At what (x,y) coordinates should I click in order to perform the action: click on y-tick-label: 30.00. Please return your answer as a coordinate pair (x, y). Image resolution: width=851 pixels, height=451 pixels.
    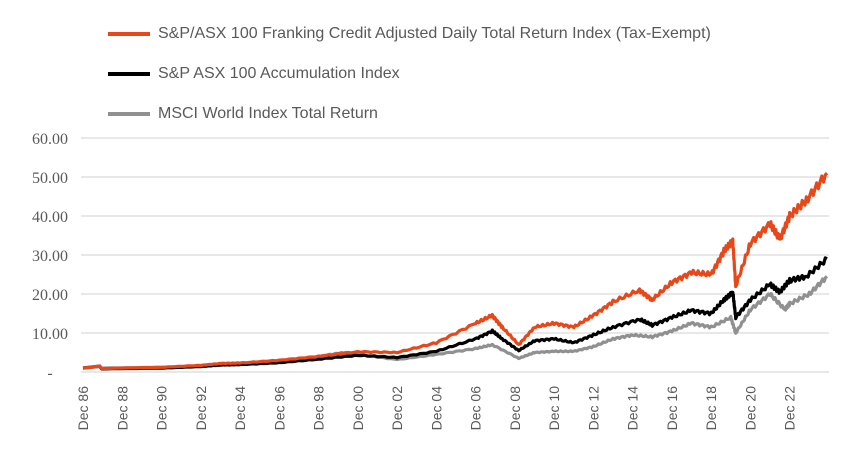
    Looking at the image, I should click on (50, 256).